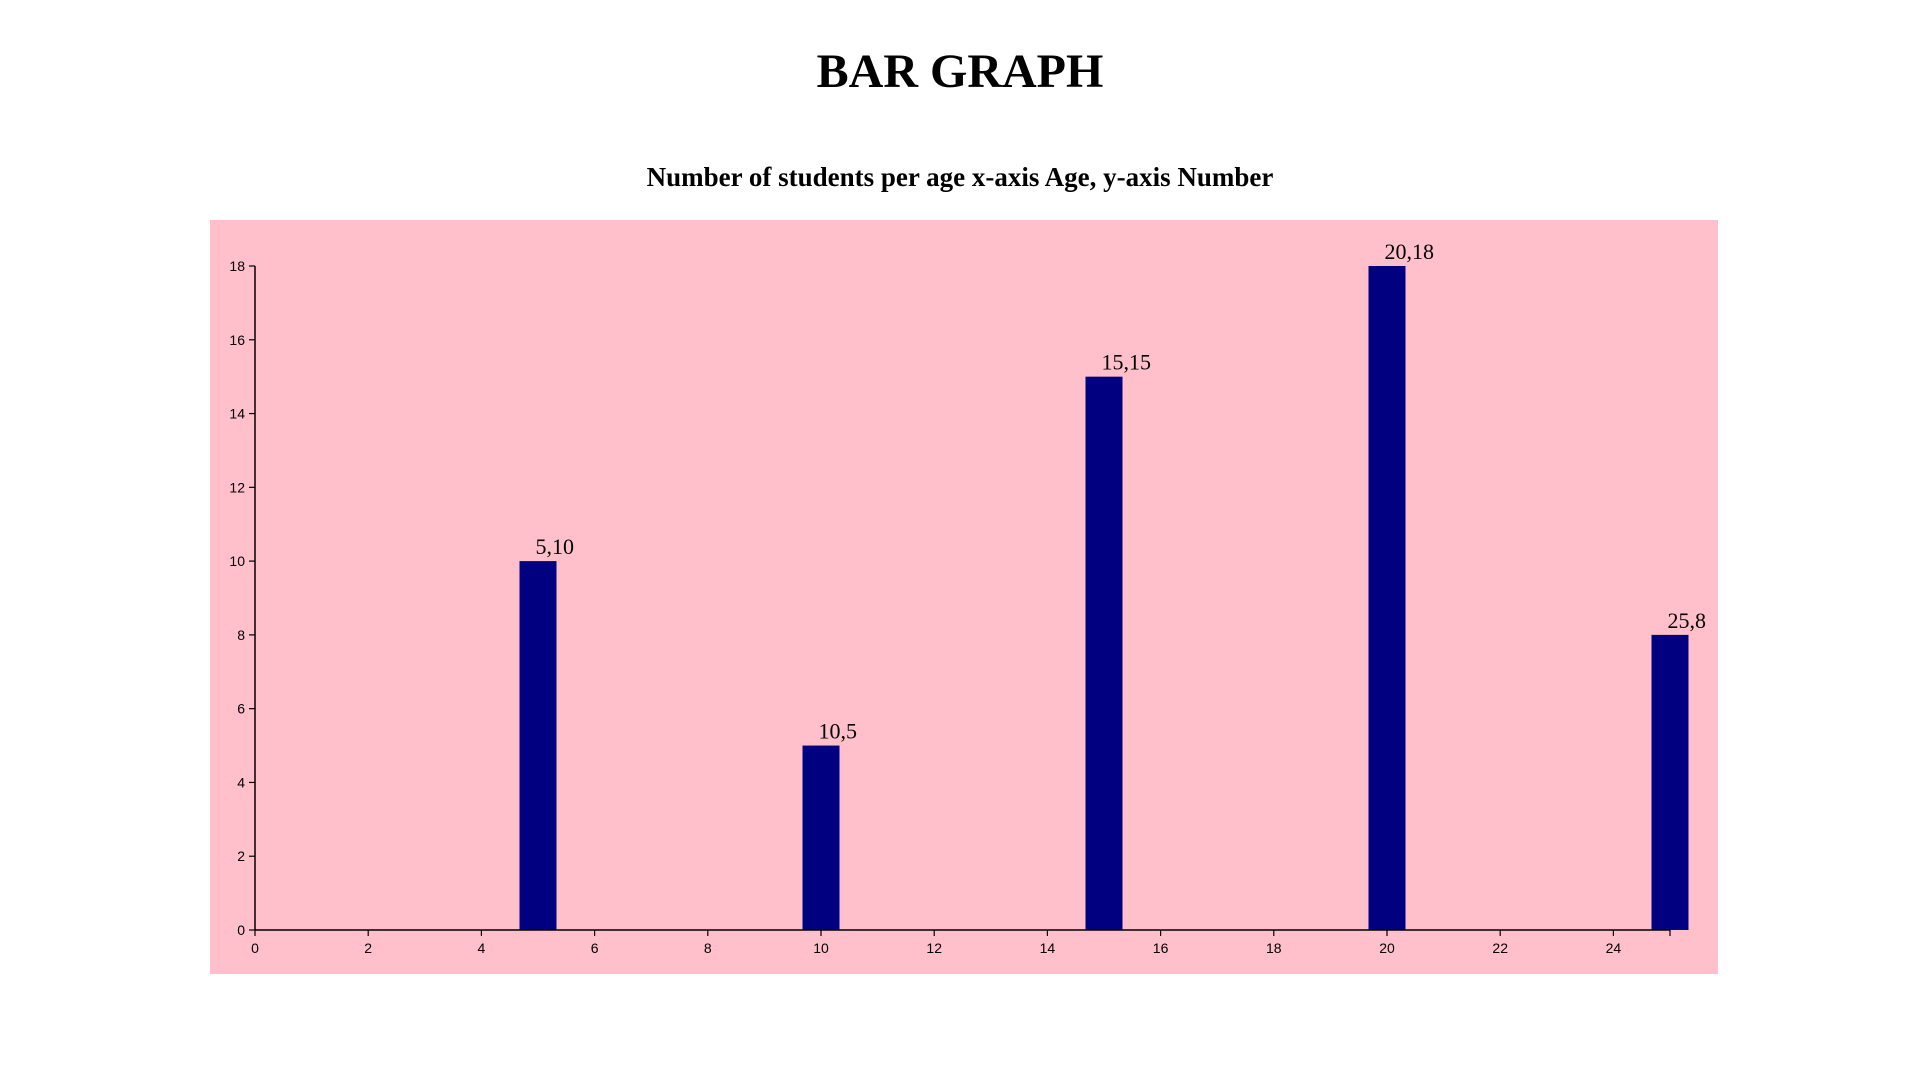  What do you see at coordinates (595, 948) in the screenshot?
I see `x-tick-label: 6` at bounding box center [595, 948].